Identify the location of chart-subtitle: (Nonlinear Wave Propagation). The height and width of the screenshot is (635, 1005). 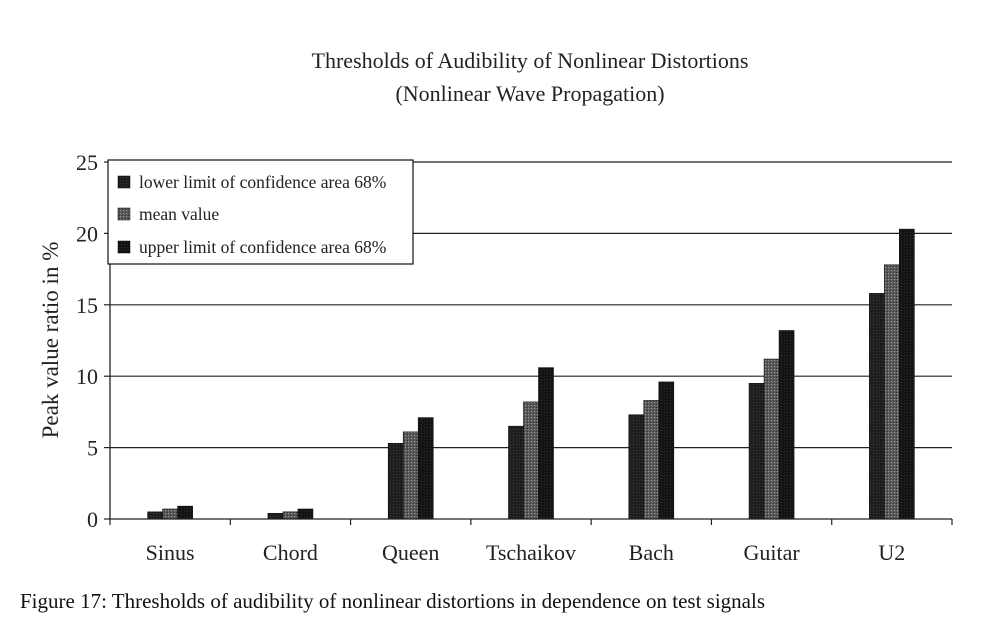
(529, 93).